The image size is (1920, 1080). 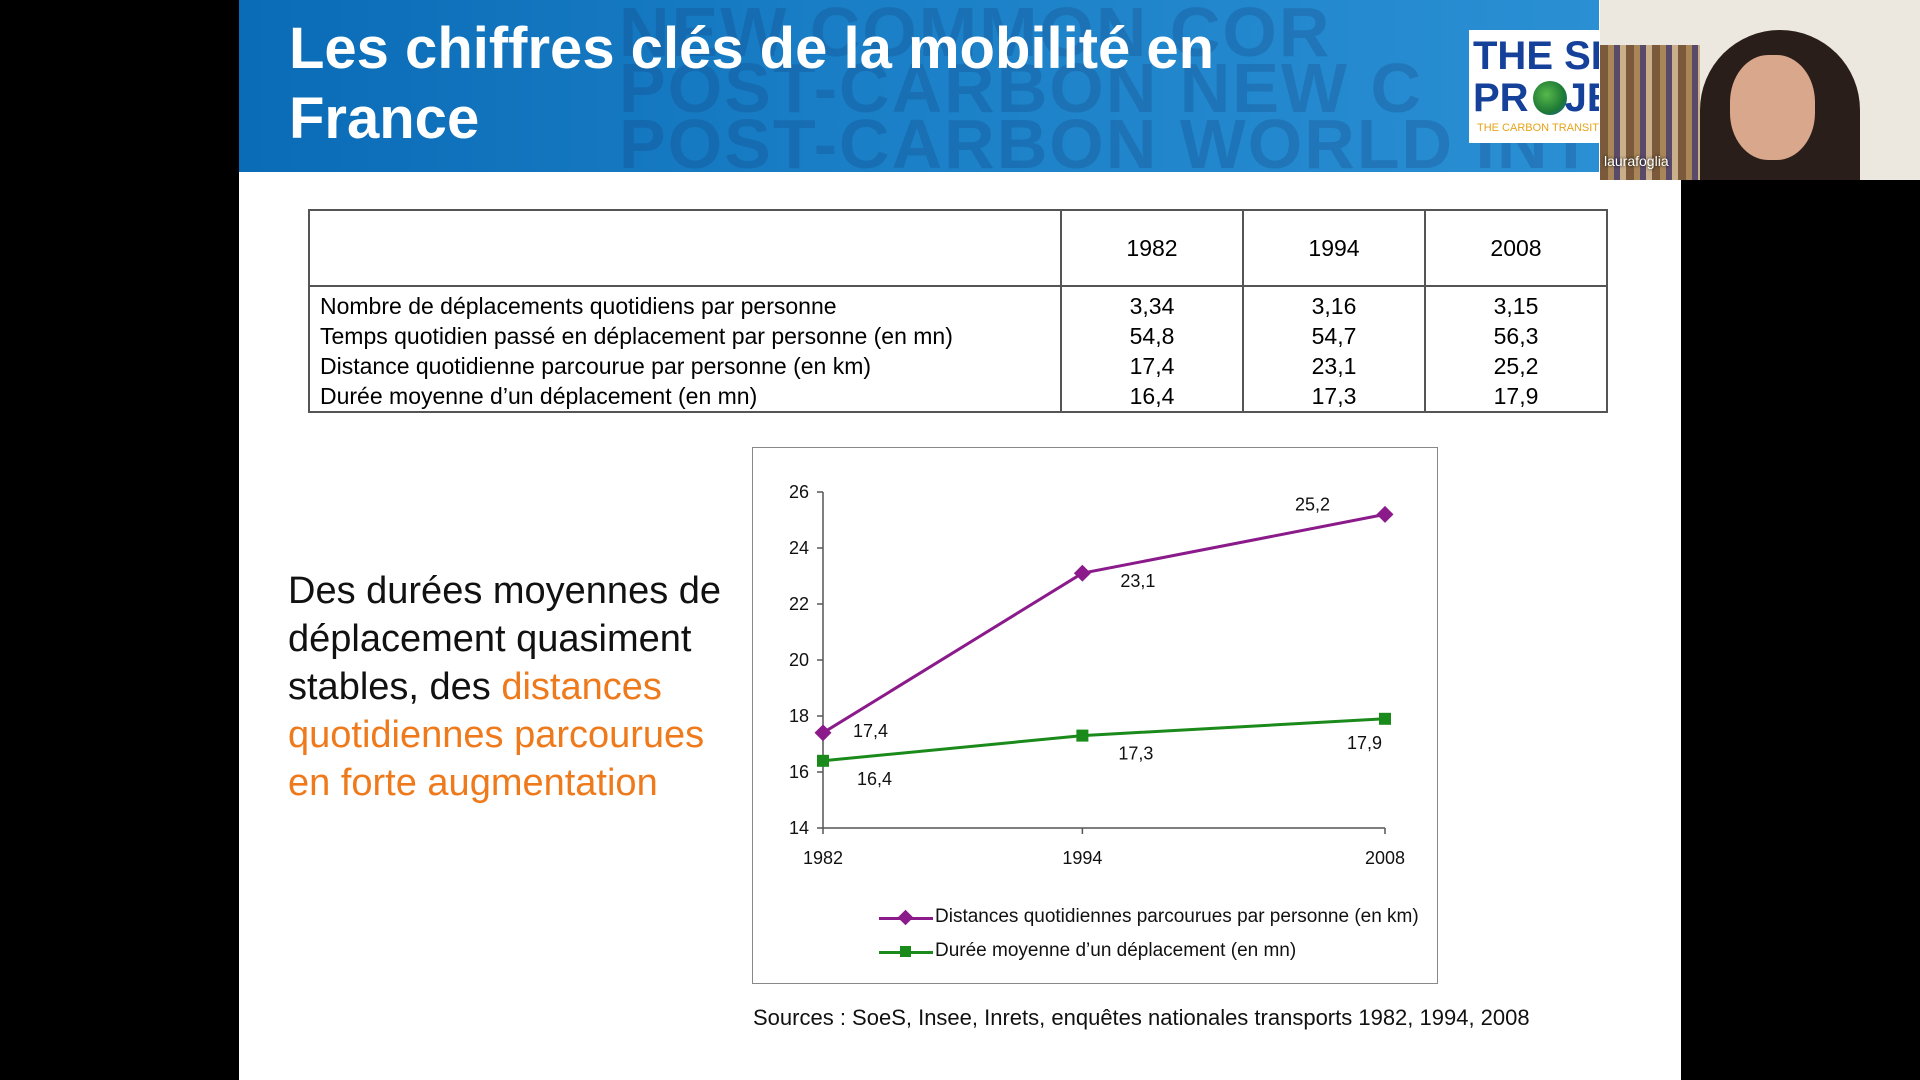 What do you see at coordinates (1152, 336) in the screenshot?
I see `table-cell: 54,8` at bounding box center [1152, 336].